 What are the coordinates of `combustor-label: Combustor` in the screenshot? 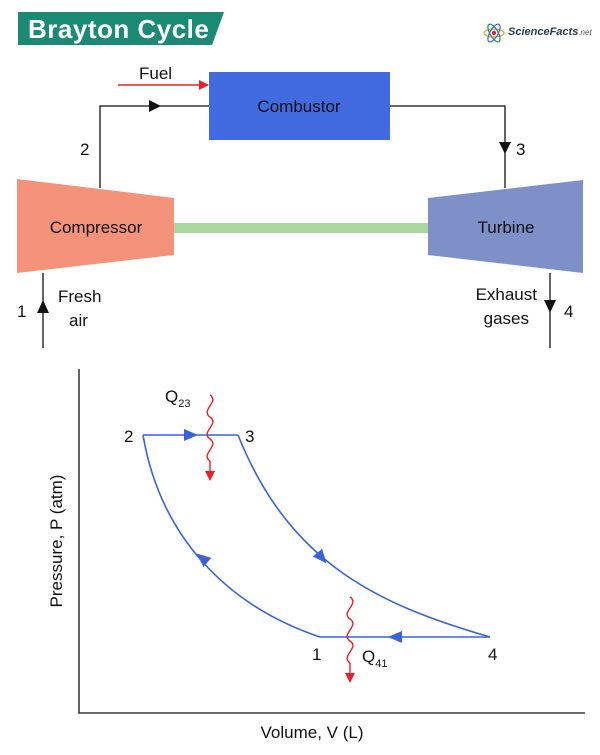 It's located at (298, 106).